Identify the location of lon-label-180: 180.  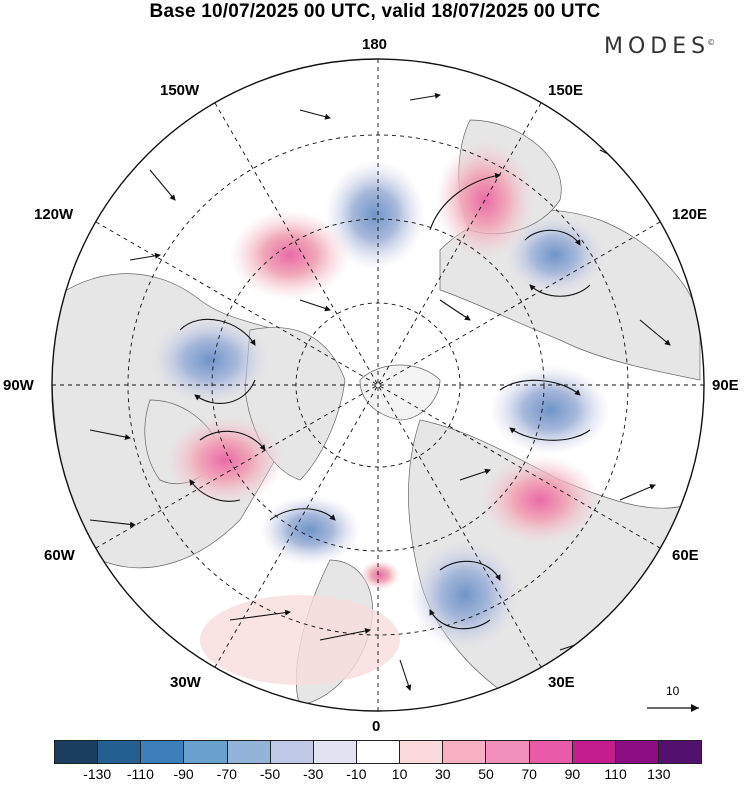
(375, 44).